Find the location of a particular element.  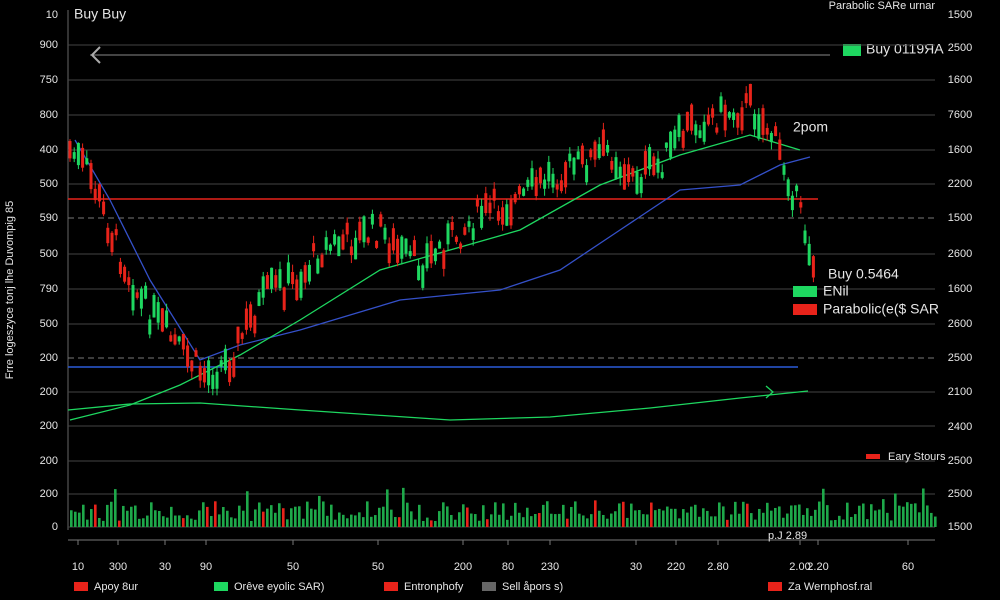

buy-mid-label: Buy 0.5464 is located at coordinates (863, 274).